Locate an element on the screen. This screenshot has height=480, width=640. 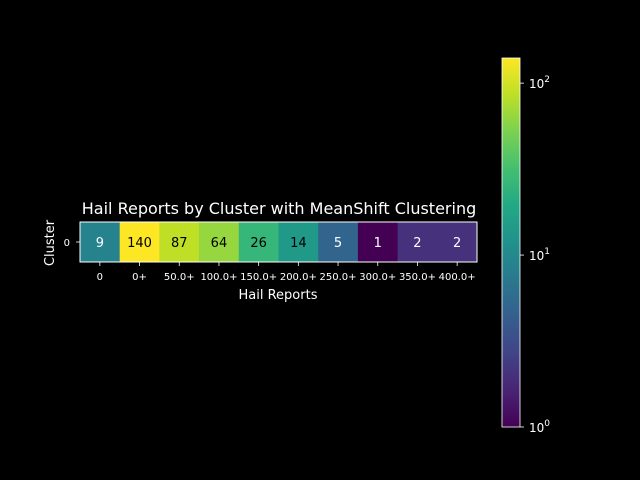
heatmap-cells: 9 140 87 64 26 14 5 1 2 2 is located at coordinates (278, 242).